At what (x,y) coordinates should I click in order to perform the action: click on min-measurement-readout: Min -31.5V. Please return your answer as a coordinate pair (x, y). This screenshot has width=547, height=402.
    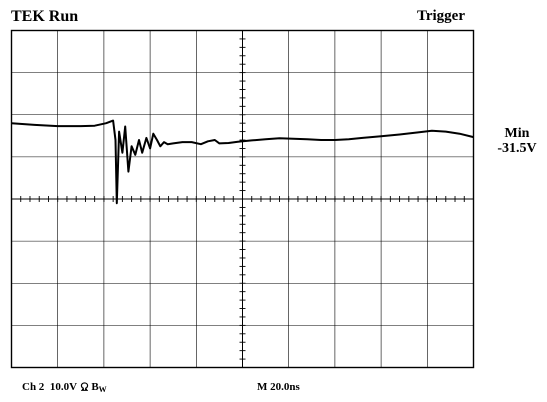
    Looking at the image, I should click on (517, 141).